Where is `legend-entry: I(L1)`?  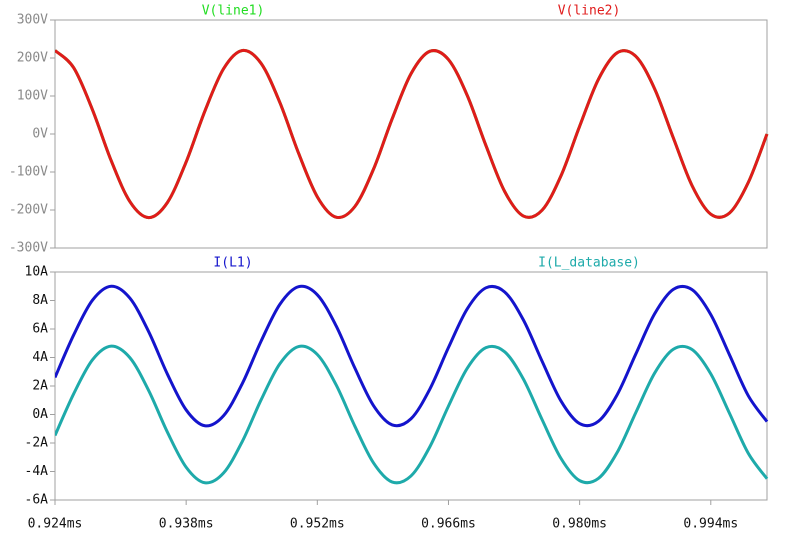 legend-entry: I(L1) is located at coordinates (232, 263).